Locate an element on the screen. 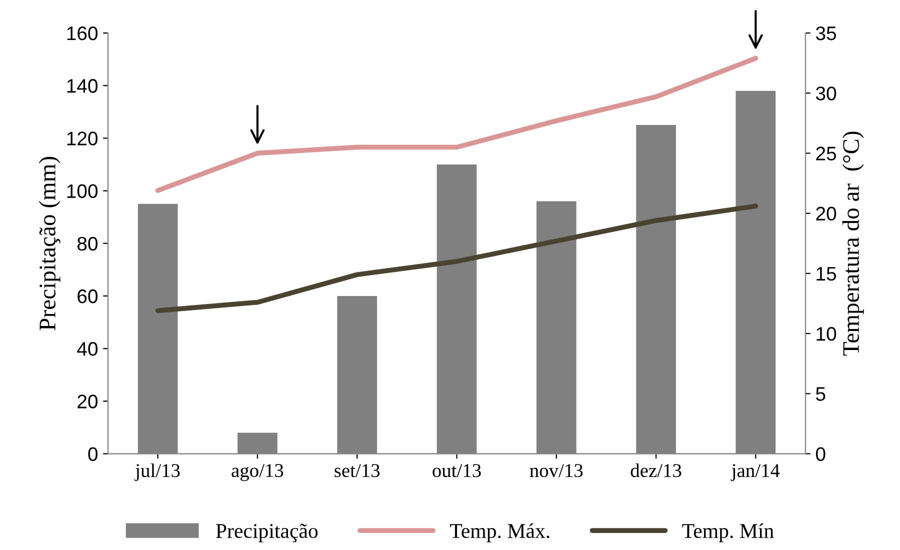 Image resolution: width=900 pixels, height=550 pixels. y-tick-label: 20 is located at coordinates (88, 401).